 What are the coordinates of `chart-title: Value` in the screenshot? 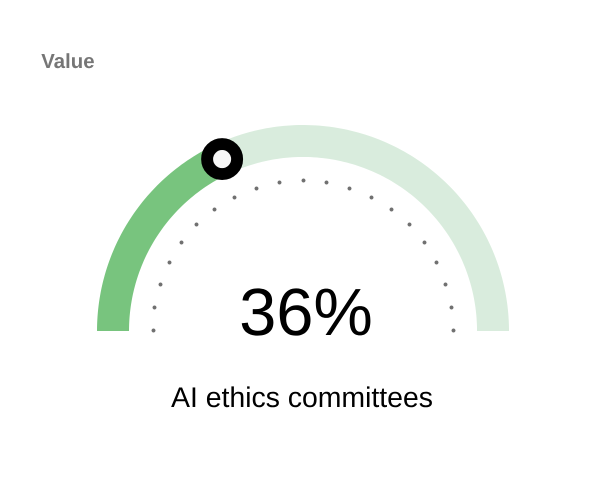 It's located at (67, 60).